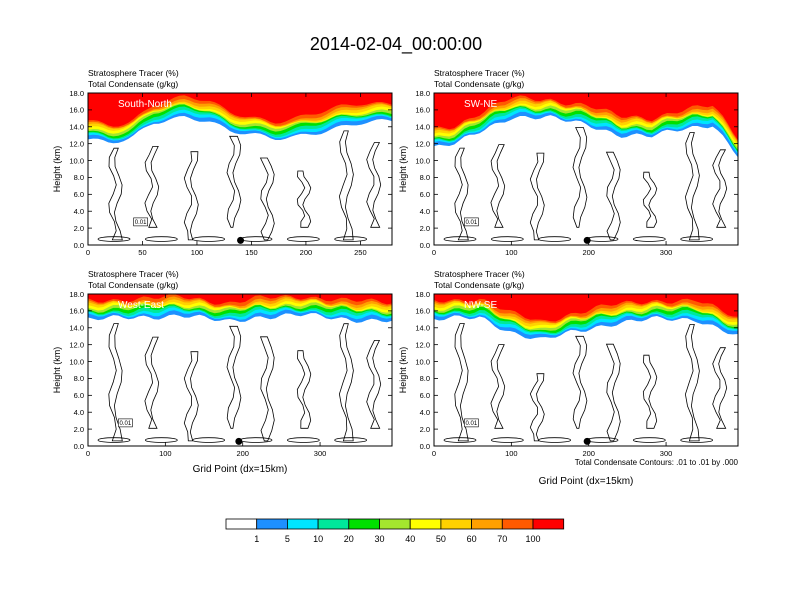 The image size is (792, 612). Describe the element at coordinates (480, 104) in the screenshot. I see `panel-label: SW-NE` at that location.